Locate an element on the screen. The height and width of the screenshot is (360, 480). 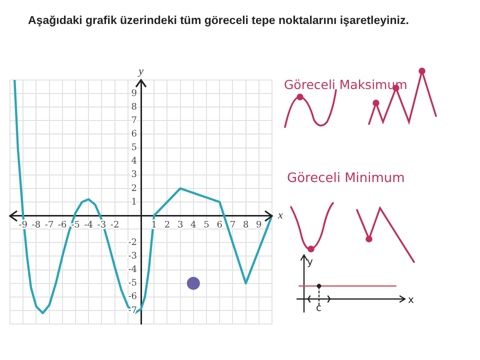
y-tick-label: 3 is located at coordinates (134, 175).